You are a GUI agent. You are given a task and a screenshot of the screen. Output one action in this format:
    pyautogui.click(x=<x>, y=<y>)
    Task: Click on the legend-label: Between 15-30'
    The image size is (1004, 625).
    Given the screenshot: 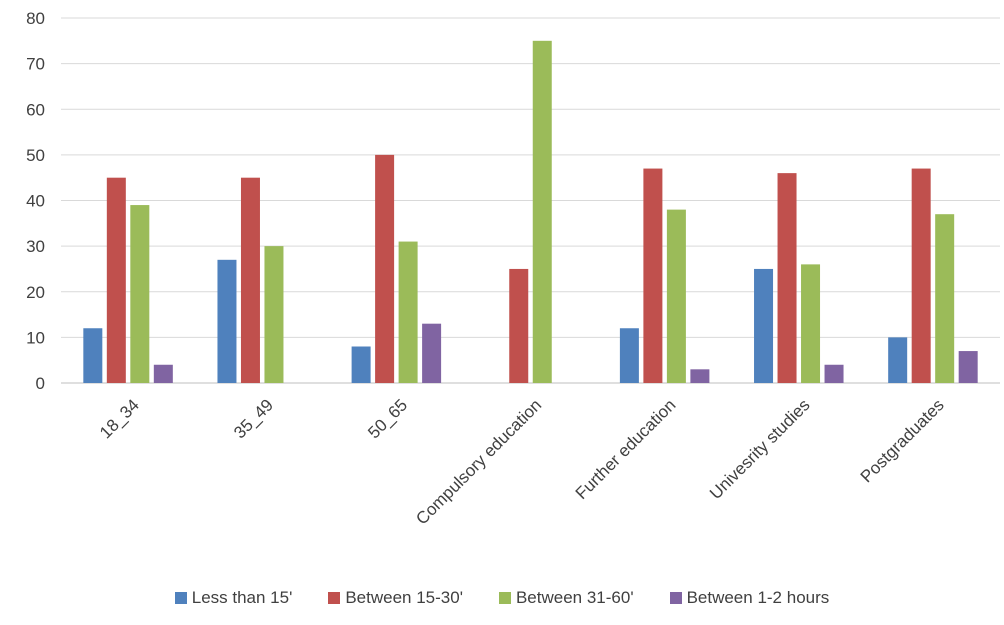 What is the action you would take?
    pyautogui.click(x=404, y=597)
    